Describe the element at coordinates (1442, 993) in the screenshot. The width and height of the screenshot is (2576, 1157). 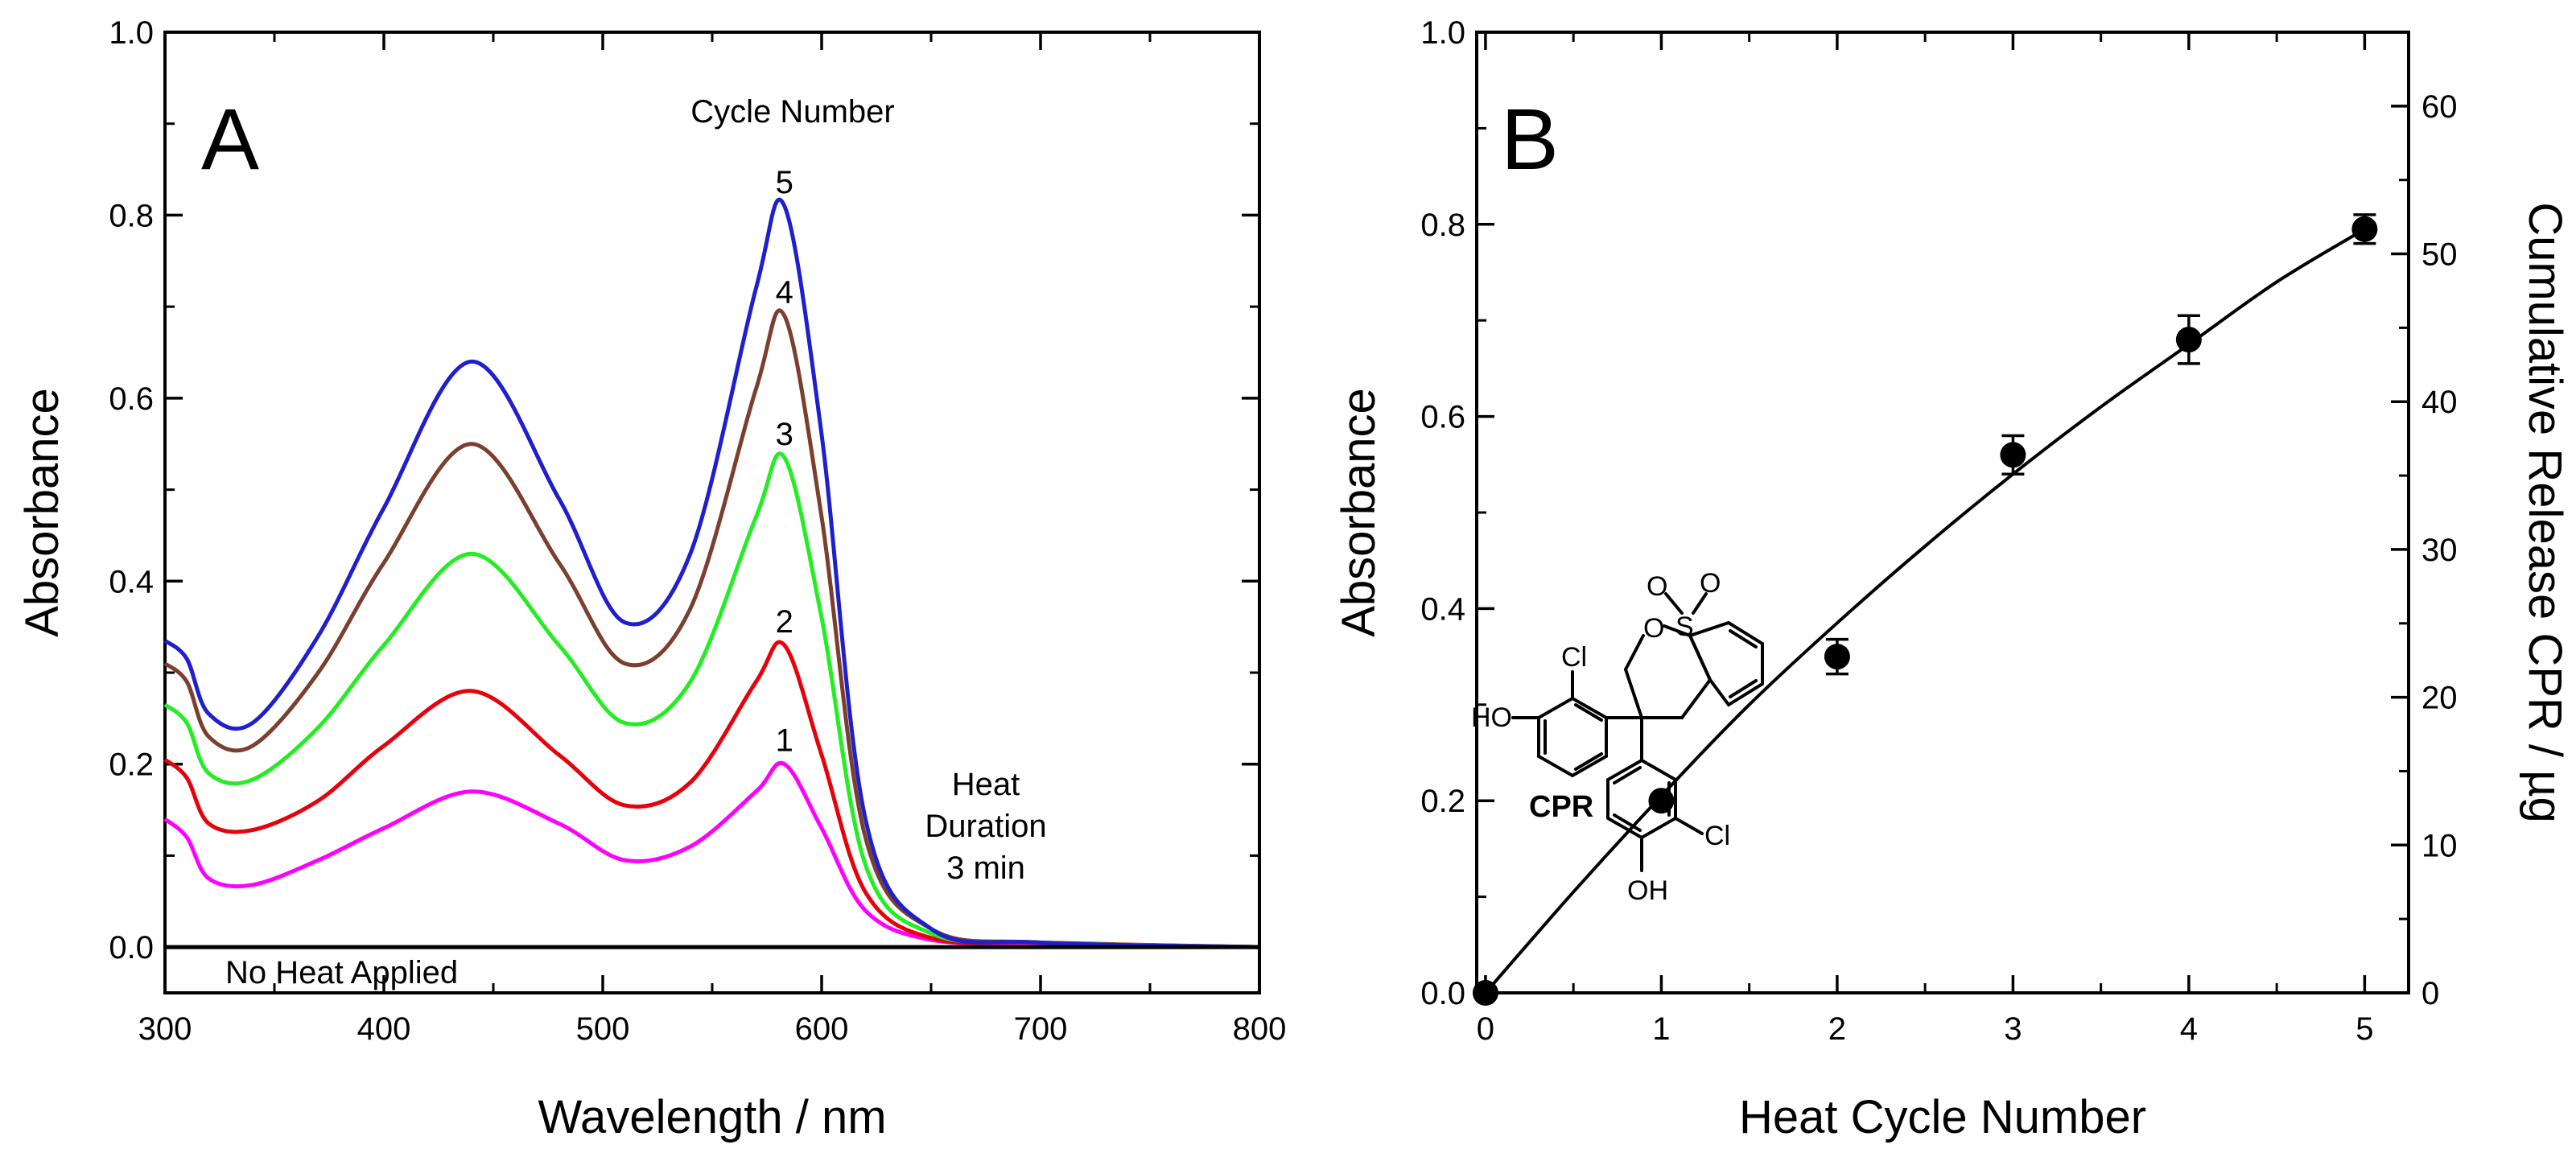
I see `y-tick-label-b: 0.0` at that location.